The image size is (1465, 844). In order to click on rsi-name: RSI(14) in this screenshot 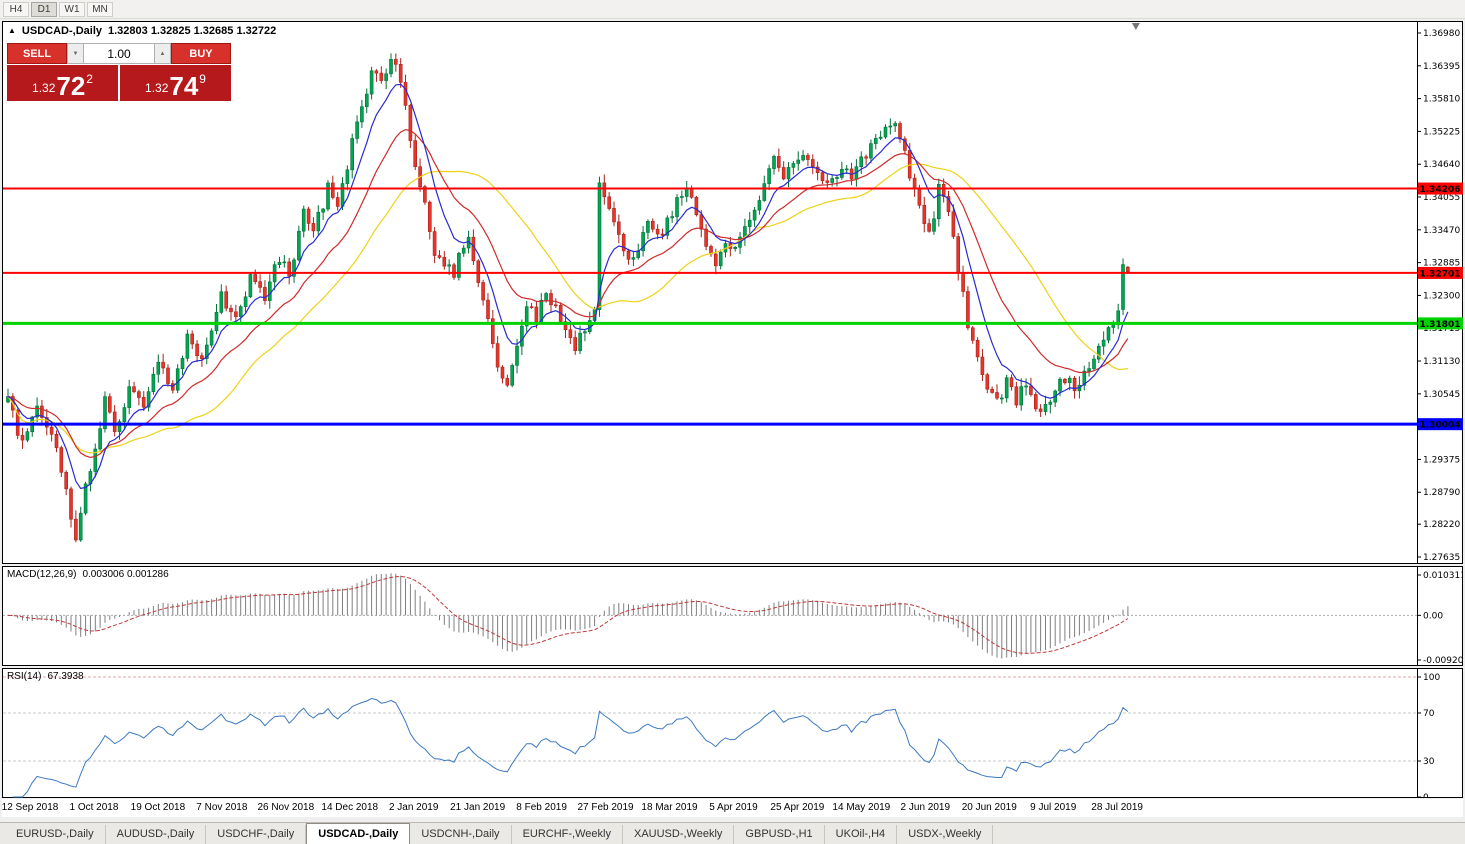, I will do `click(24, 676)`.